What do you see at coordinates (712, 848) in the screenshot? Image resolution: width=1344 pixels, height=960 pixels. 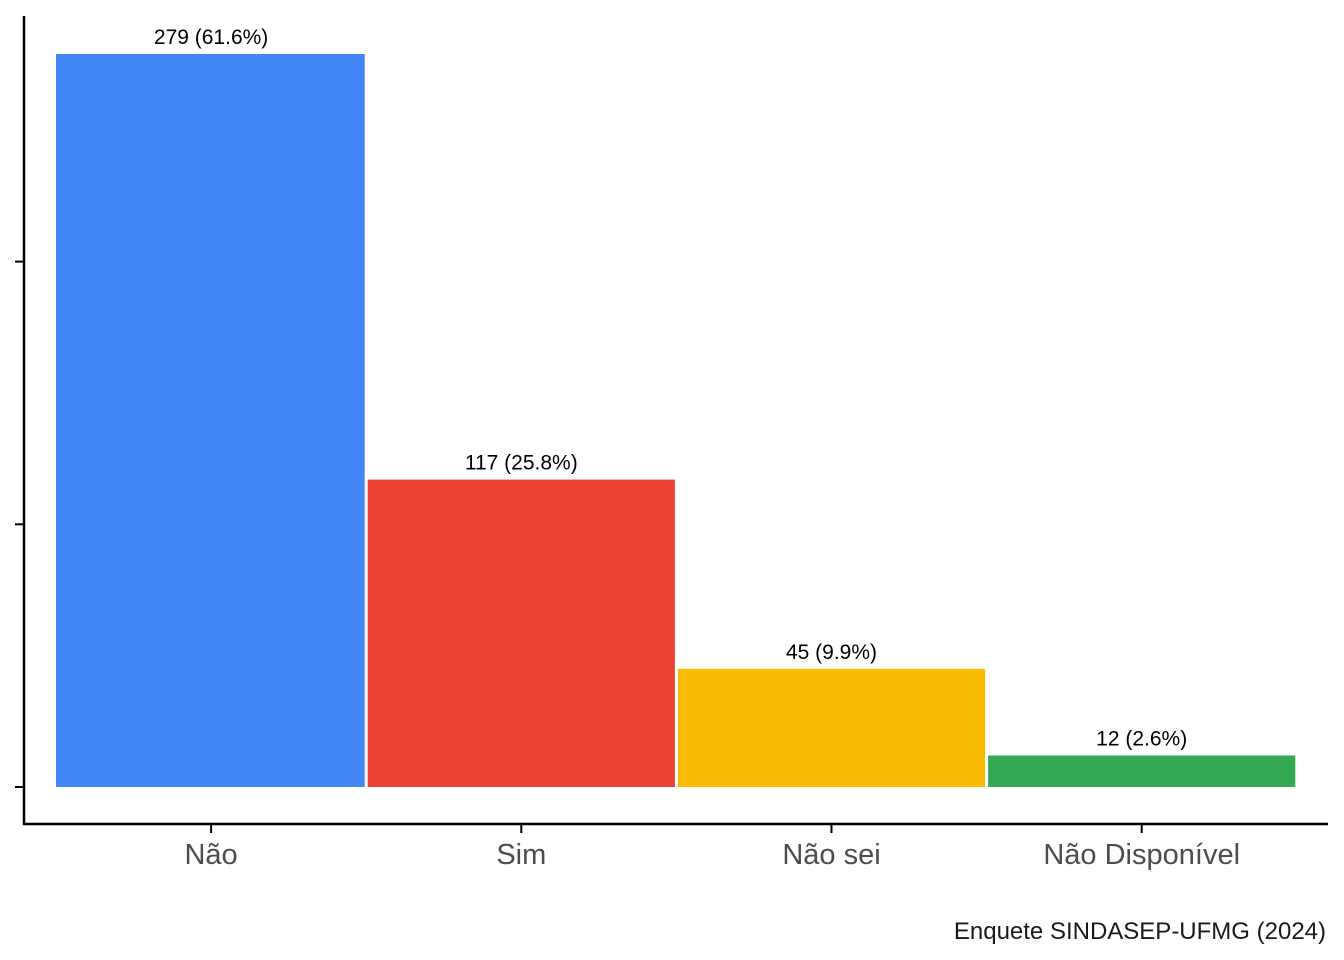 I see `x-ticks-group: Não Sim Não sei Não Disponível` at bounding box center [712, 848].